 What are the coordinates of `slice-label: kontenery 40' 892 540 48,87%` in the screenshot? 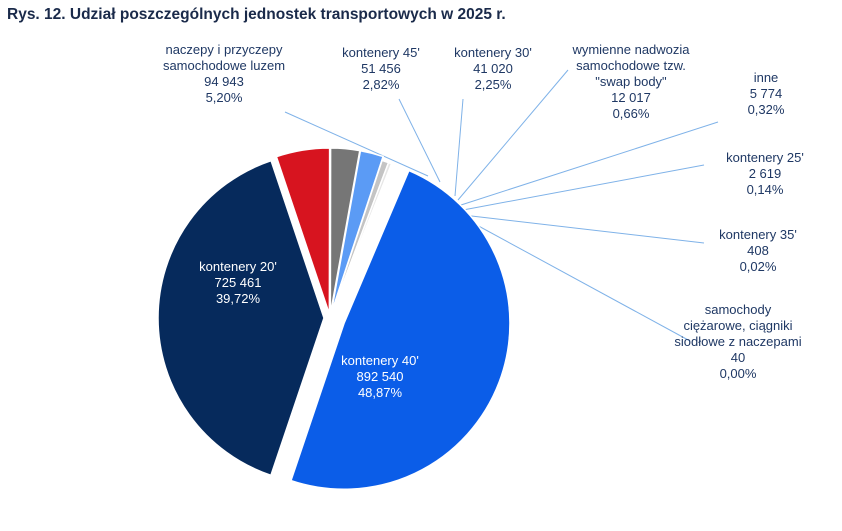 It's located at (380, 376).